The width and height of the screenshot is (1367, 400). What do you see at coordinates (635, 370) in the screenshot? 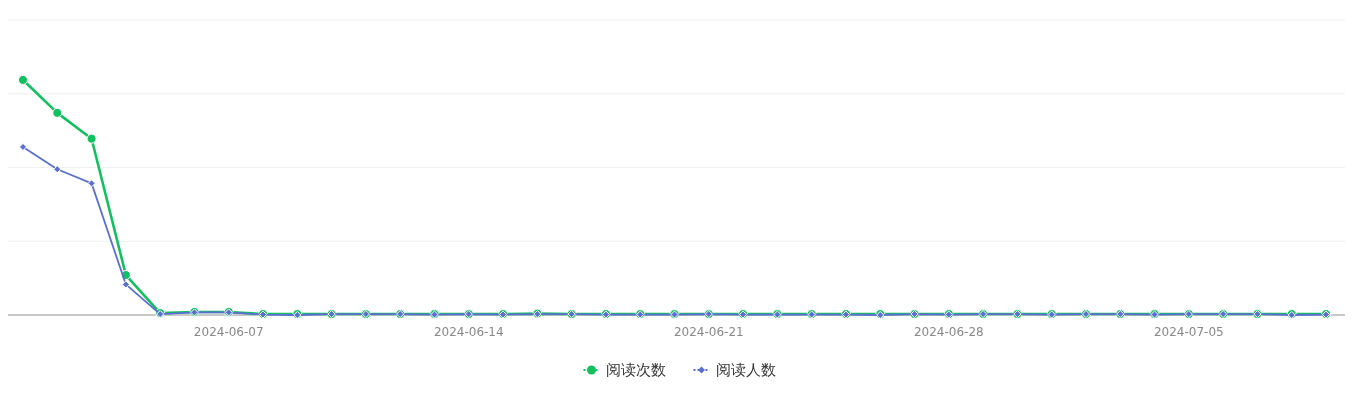
I see `legend-label: 阅读次数` at bounding box center [635, 370].